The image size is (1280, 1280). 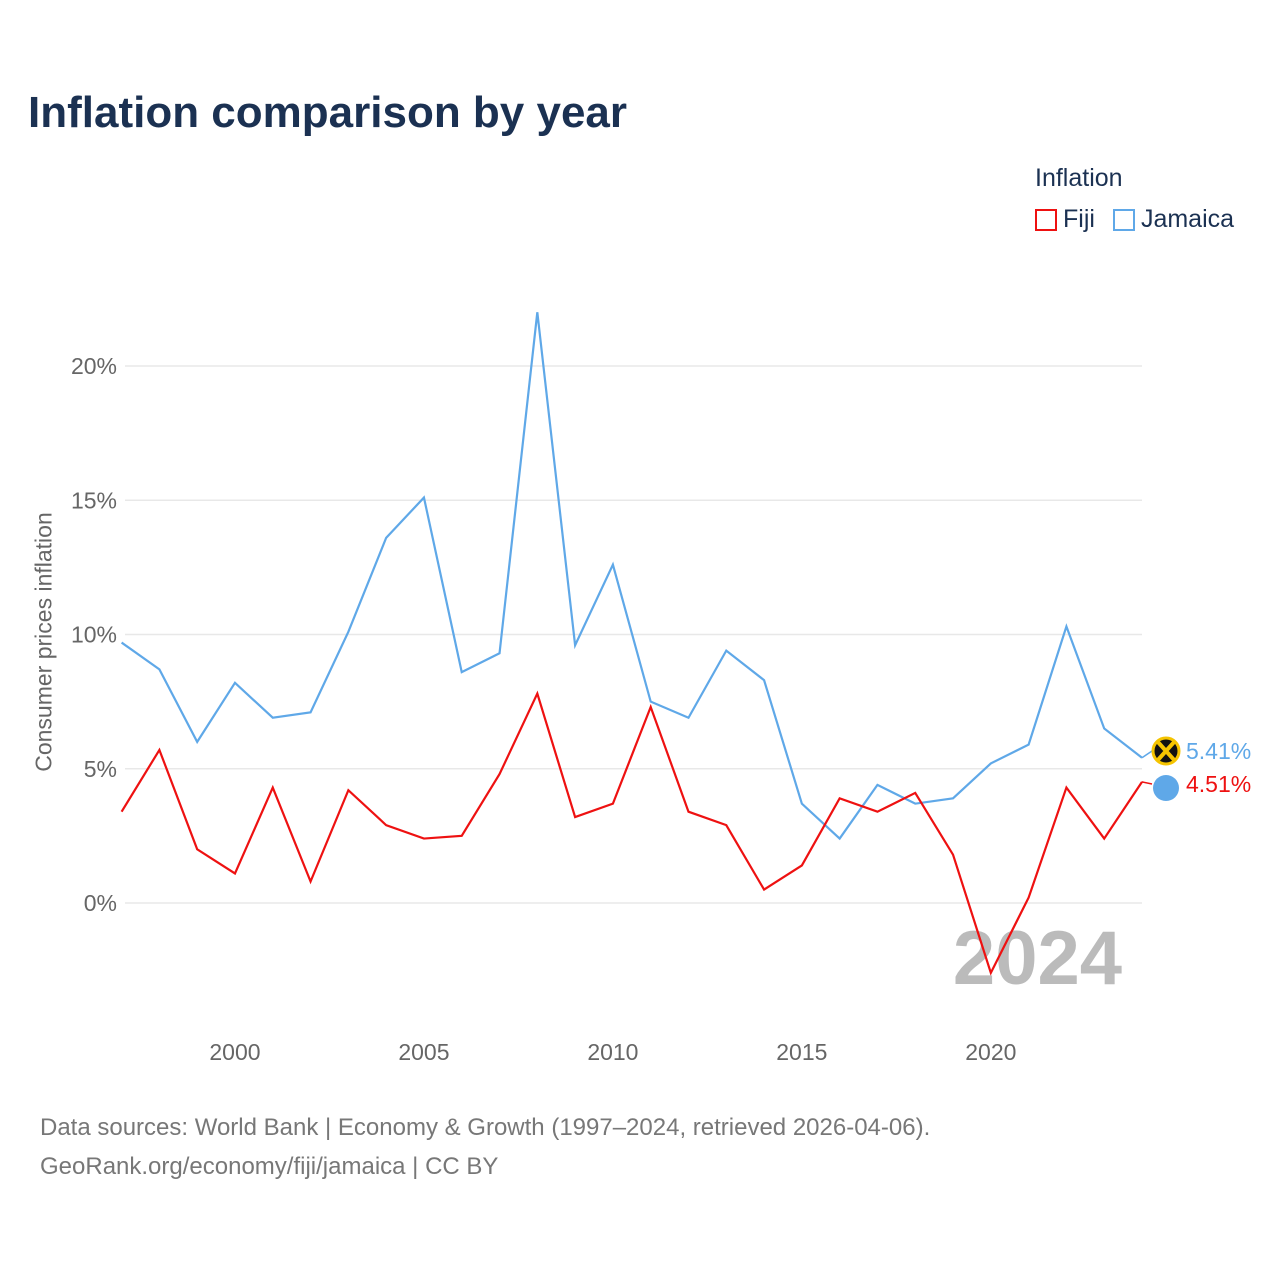 I want to click on end-value-label-fiji: 4.51%, so click(x=1218, y=784).